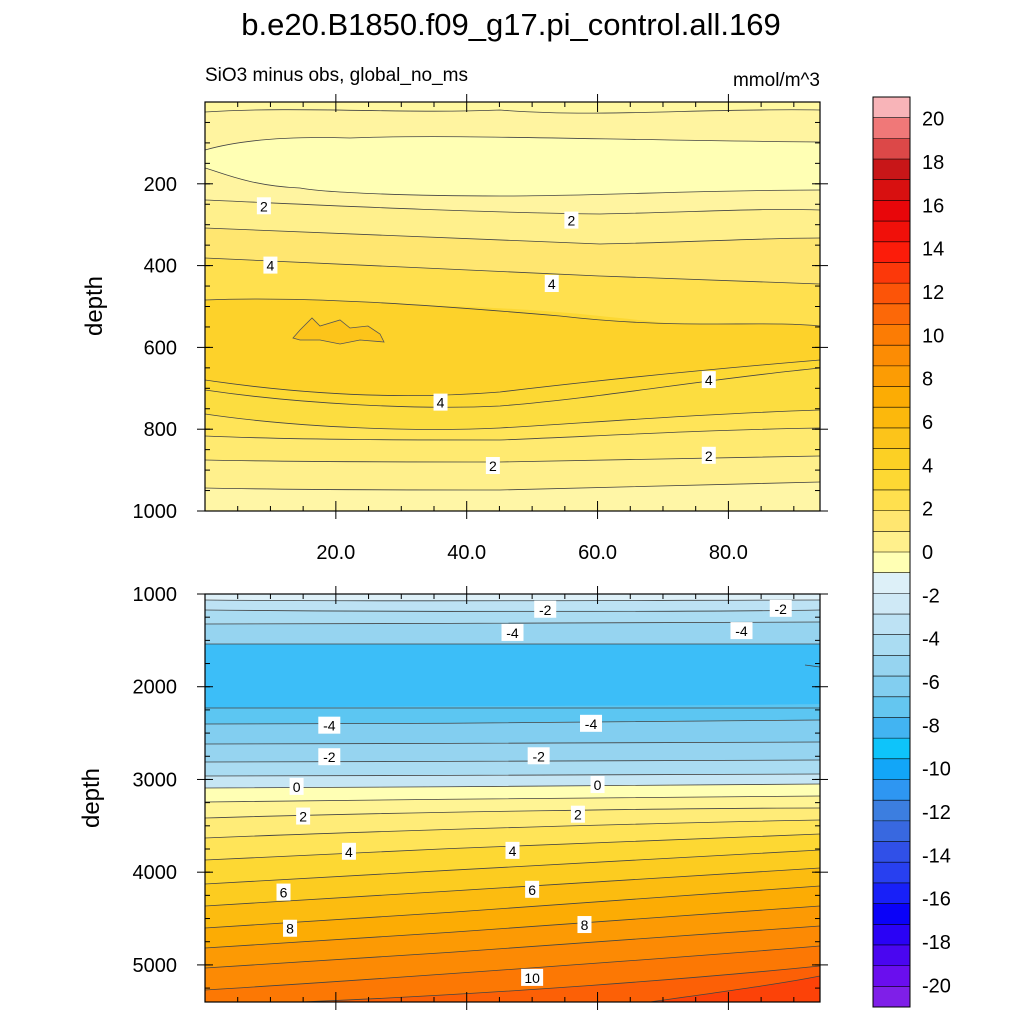 This screenshot has height=1024, width=1024. I want to click on y-tick-label: 3000, so click(155, 780).